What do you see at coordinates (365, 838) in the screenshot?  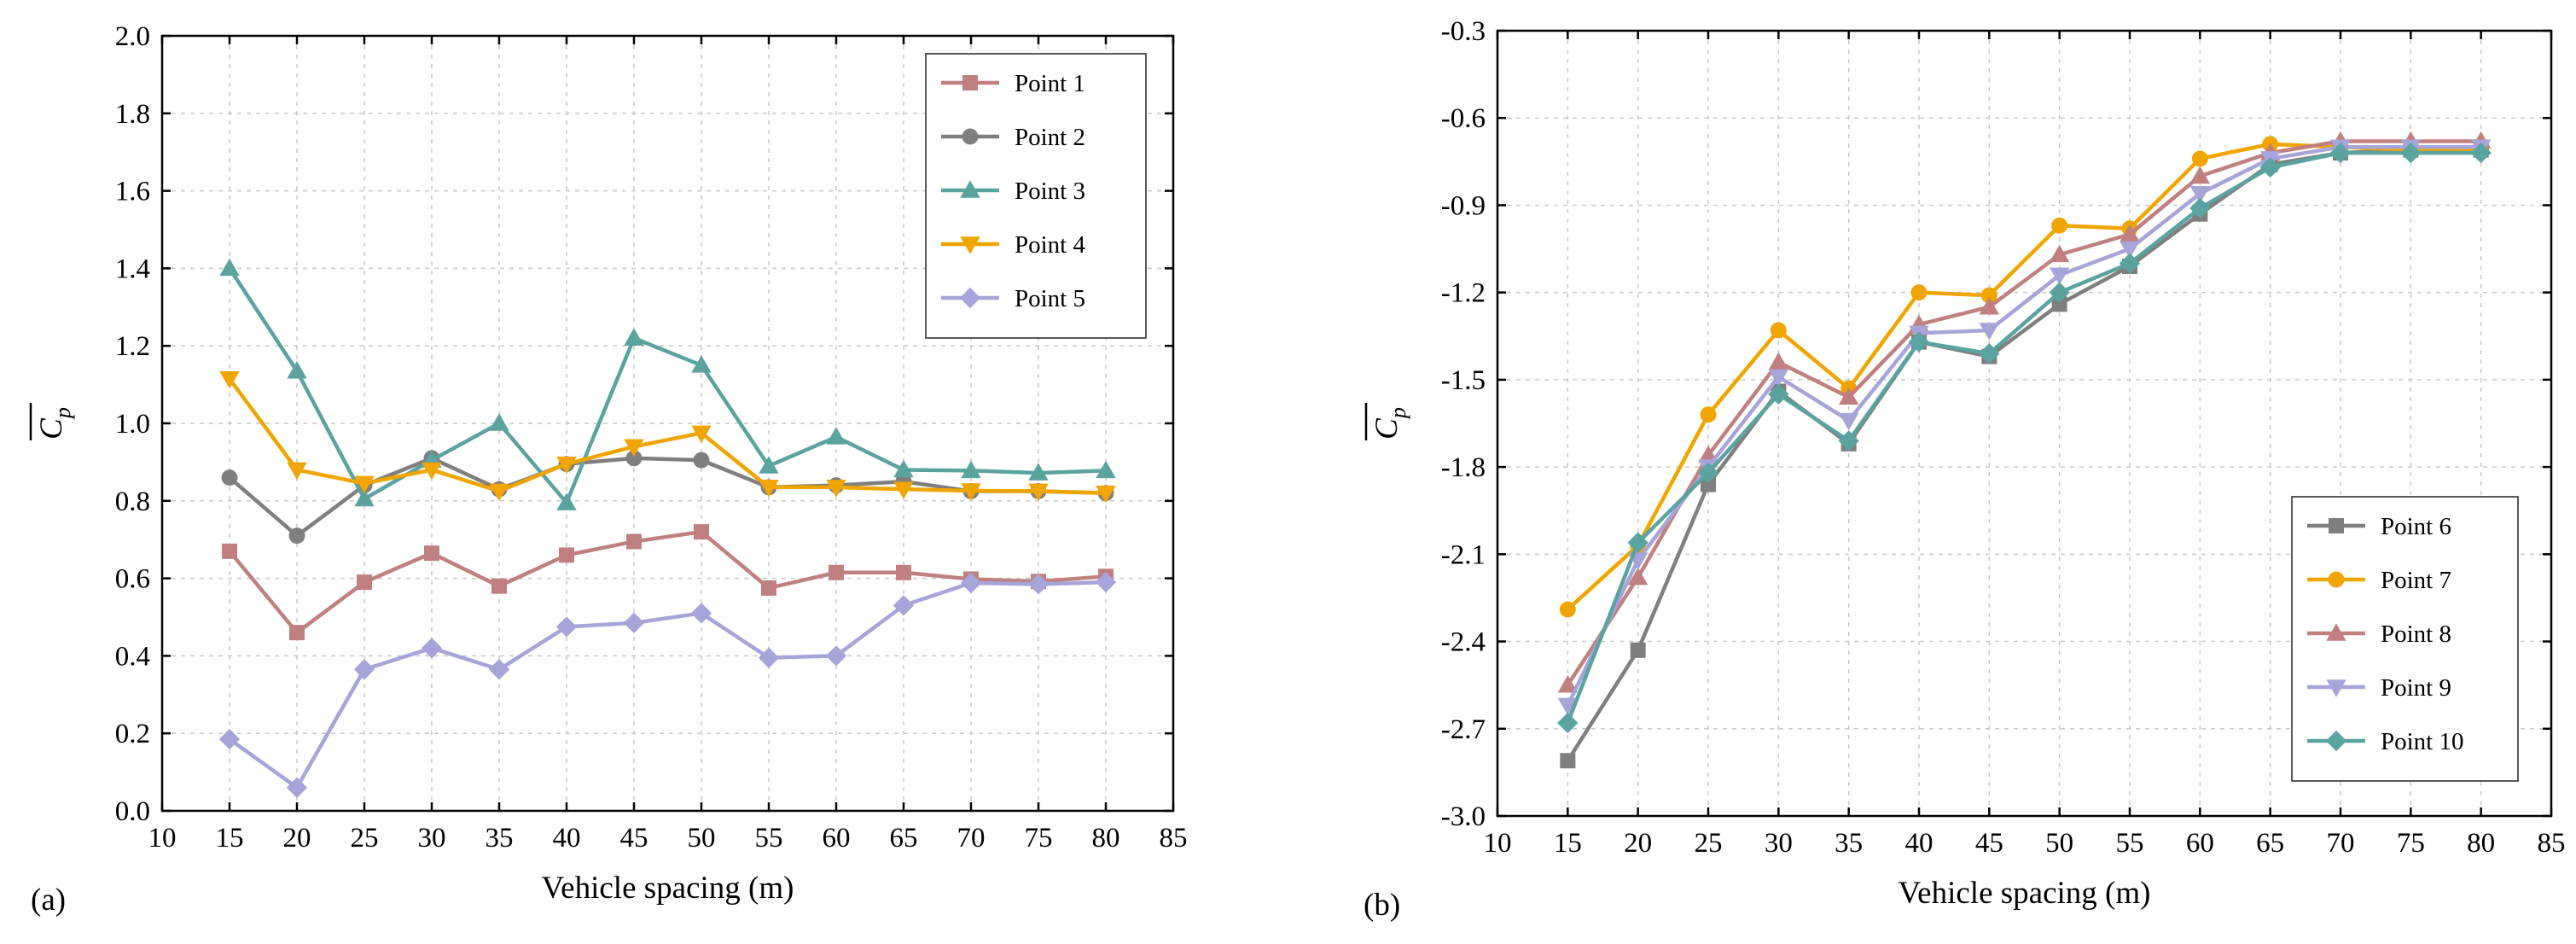 I see `x-tick-label: 25` at bounding box center [365, 838].